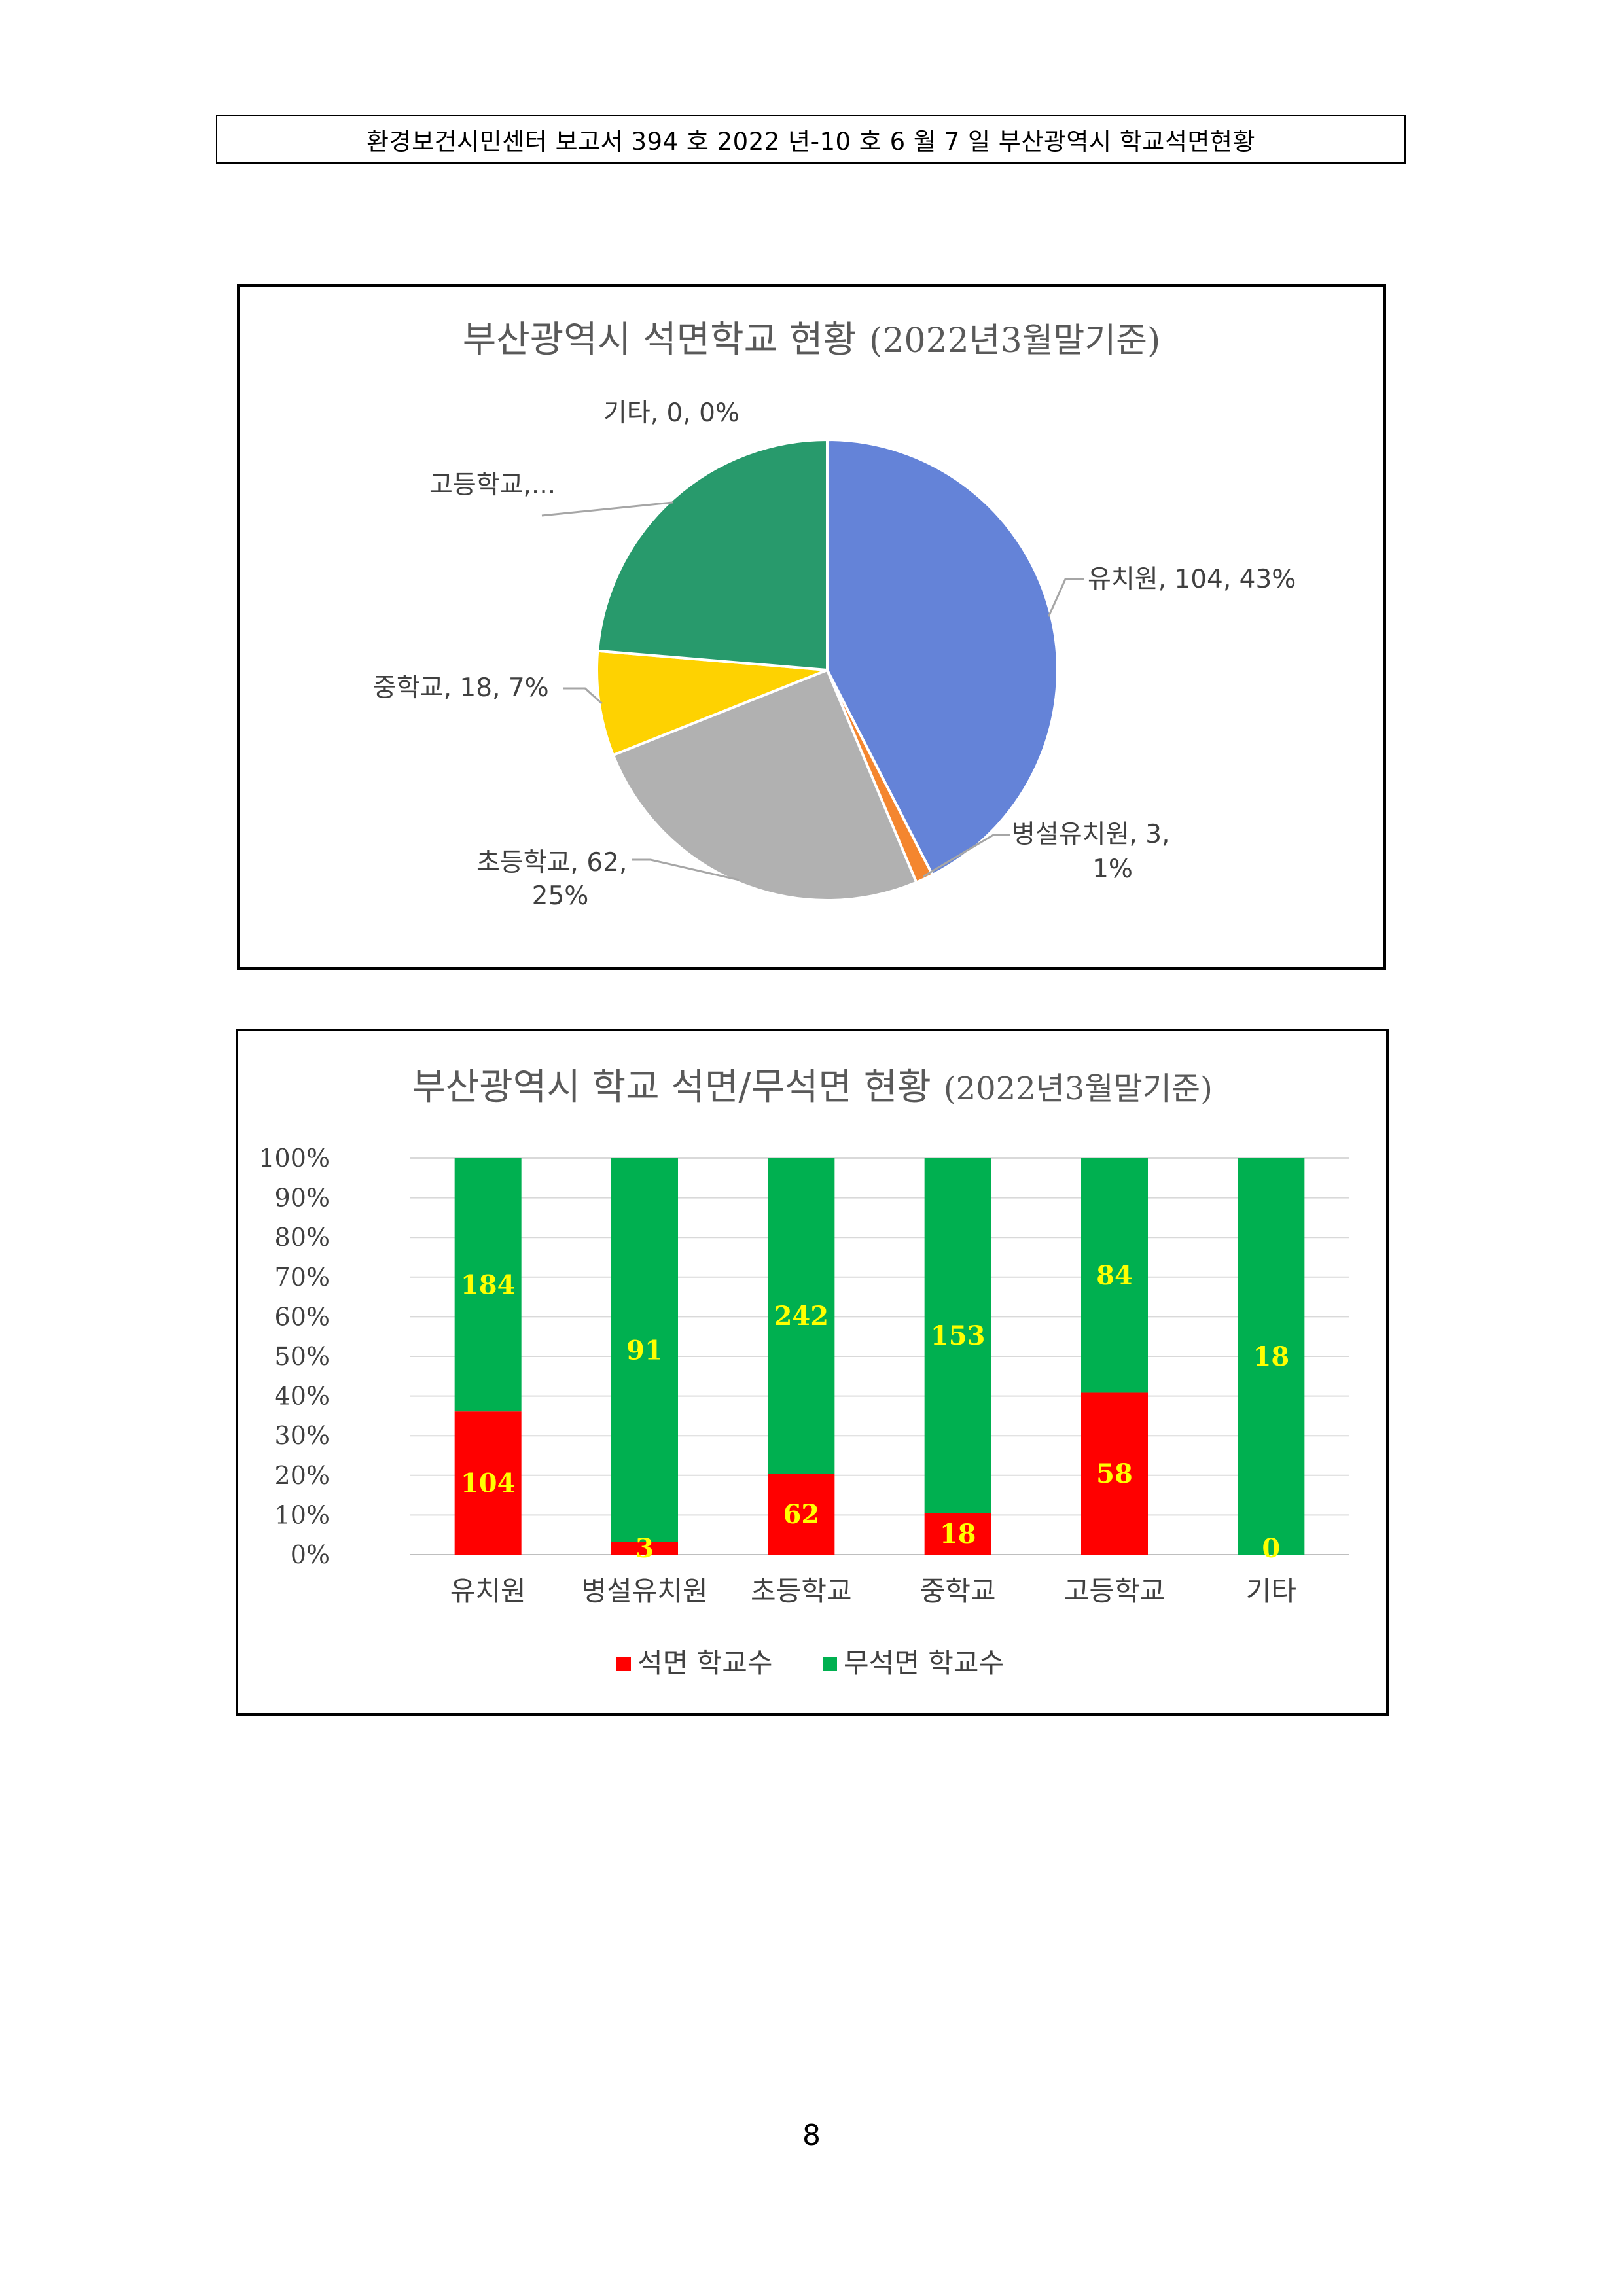  Describe the element at coordinates (1271, 1548) in the screenshot. I see `data-label-asbestos-5: 0` at that location.